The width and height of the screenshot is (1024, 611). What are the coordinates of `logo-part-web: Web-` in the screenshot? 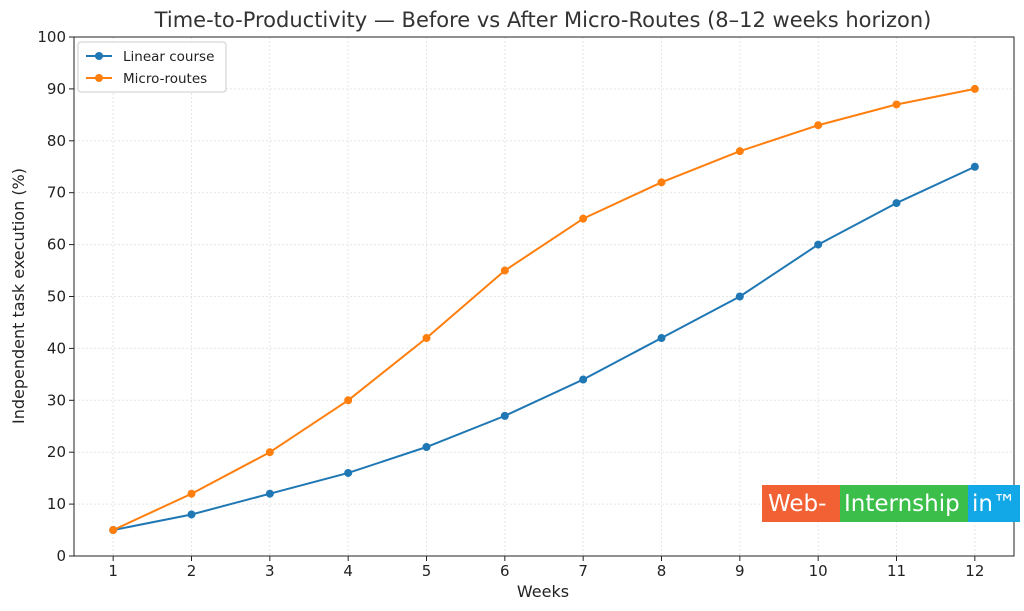 It's located at (801, 503).